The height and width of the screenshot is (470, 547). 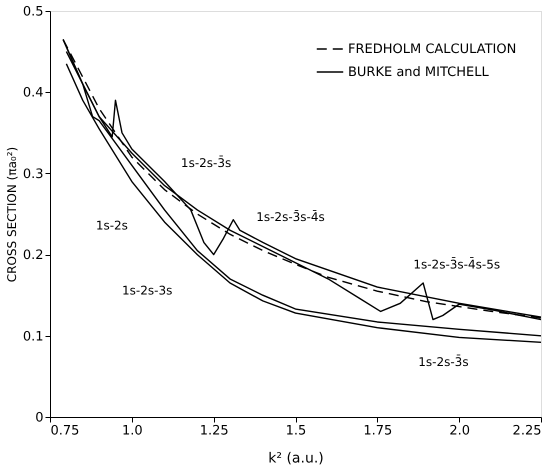 What do you see at coordinates (432, 49) in the screenshot?
I see `legend-label: FREDHOLM CALCULATION` at bounding box center [432, 49].